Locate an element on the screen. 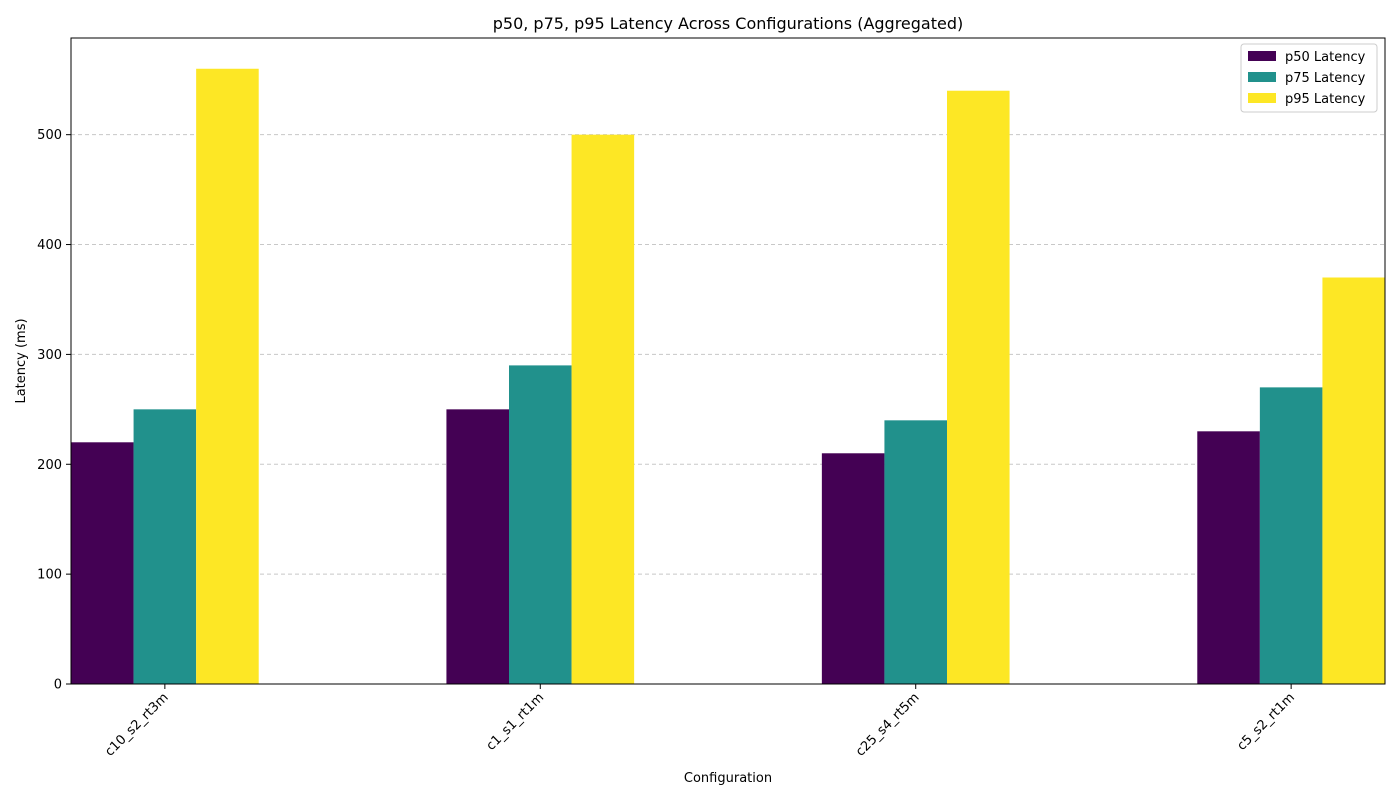  legend-label: p95 Latency is located at coordinates (1325, 99).